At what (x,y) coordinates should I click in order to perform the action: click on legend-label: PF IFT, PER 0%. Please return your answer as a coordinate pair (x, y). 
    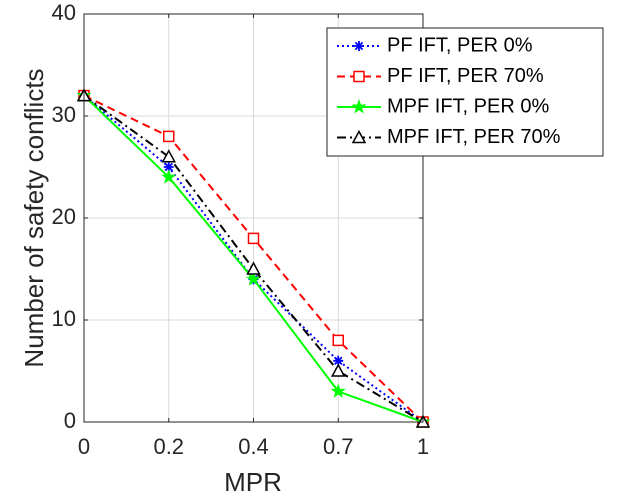
    Looking at the image, I should click on (460, 45).